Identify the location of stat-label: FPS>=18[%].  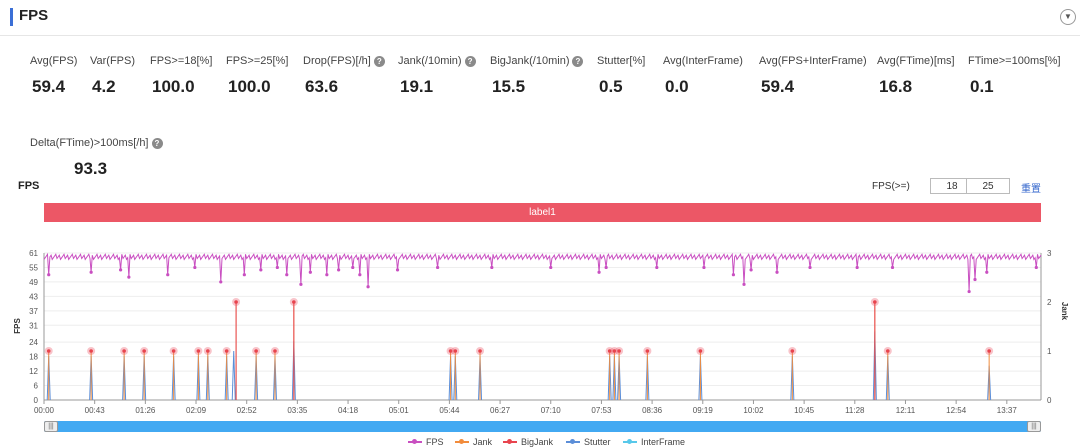
(181, 61).